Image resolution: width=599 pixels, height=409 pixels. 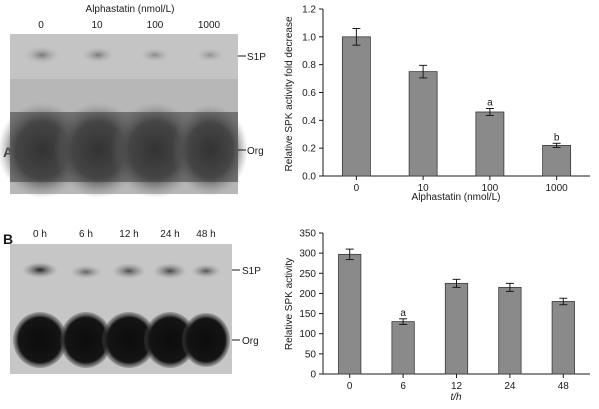 I want to click on chart-a-ytick-label: 0.6, so click(x=309, y=93).